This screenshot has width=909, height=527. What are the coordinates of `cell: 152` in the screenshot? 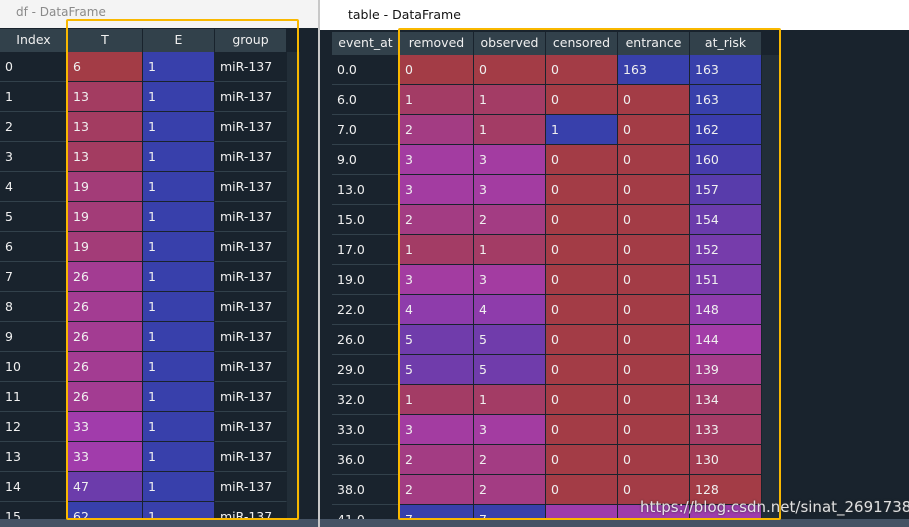 It's located at (726, 250).